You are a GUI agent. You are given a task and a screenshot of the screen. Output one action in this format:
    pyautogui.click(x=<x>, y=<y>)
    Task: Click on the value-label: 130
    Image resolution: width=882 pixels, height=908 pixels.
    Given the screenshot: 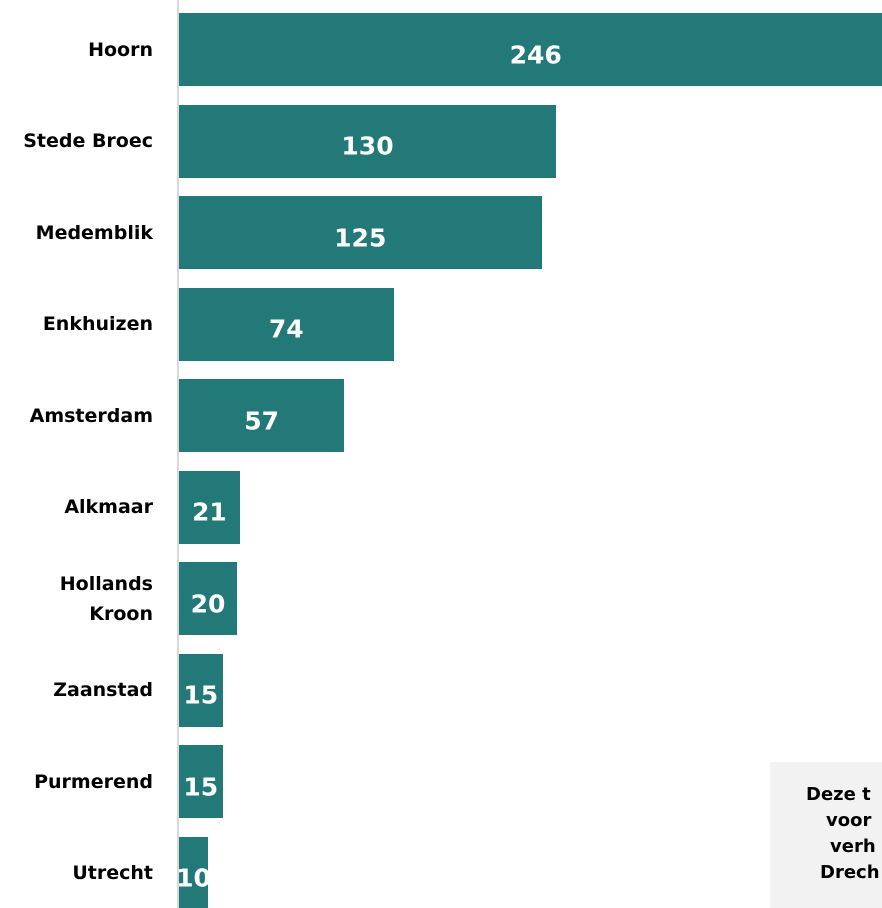 What is the action you would take?
    pyautogui.click(x=367, y=146)
    